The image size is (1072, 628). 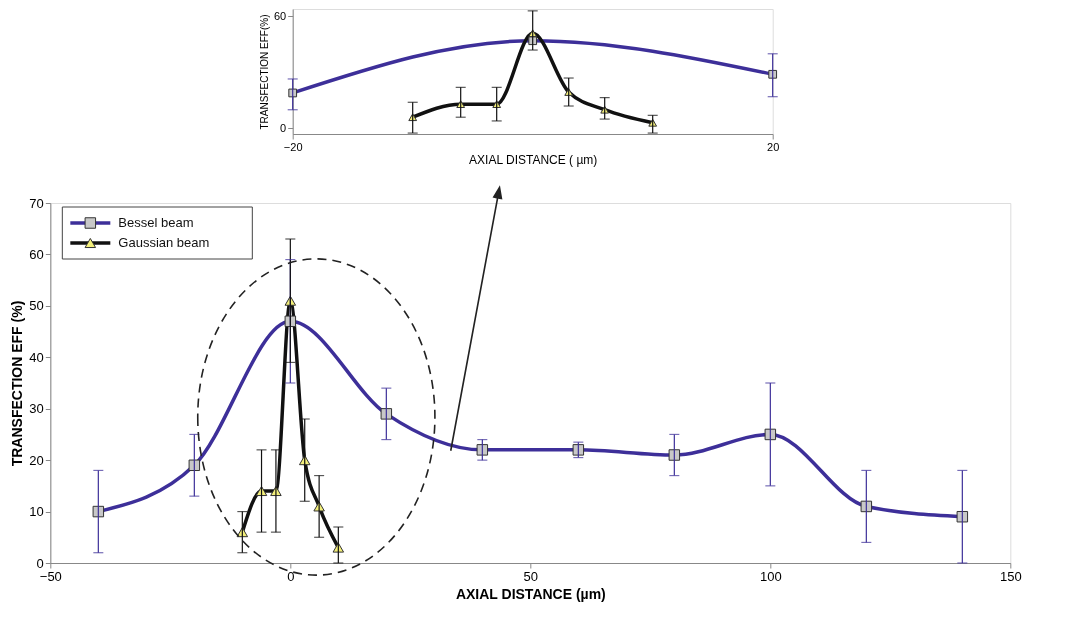 I want to click on y-tick-label: 30, so click(x=36, y=409).